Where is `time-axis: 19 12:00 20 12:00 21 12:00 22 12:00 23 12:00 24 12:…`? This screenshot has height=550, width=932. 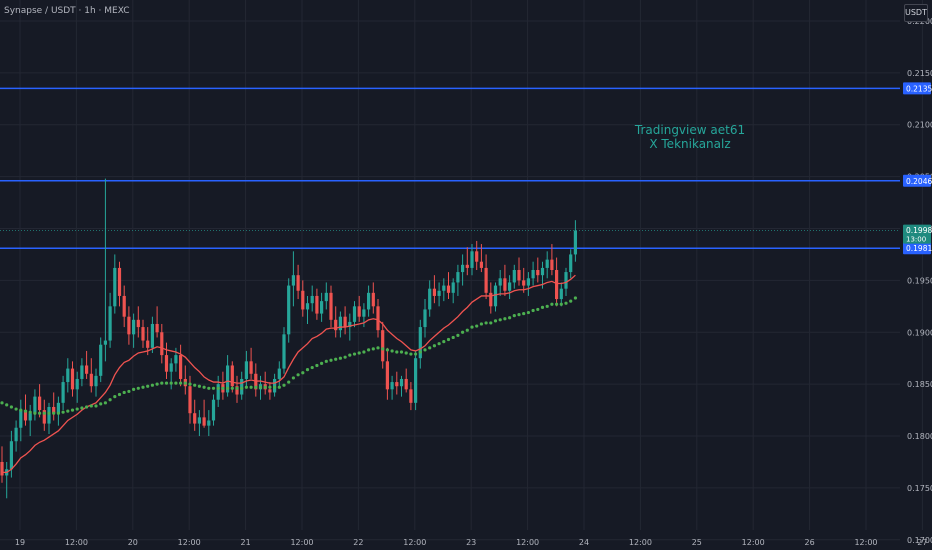 time-axis: 19 12:00 20 12:00 21 12:00 22 12:00 23 12:00 24 12:… is located at coordinates (473, 542).